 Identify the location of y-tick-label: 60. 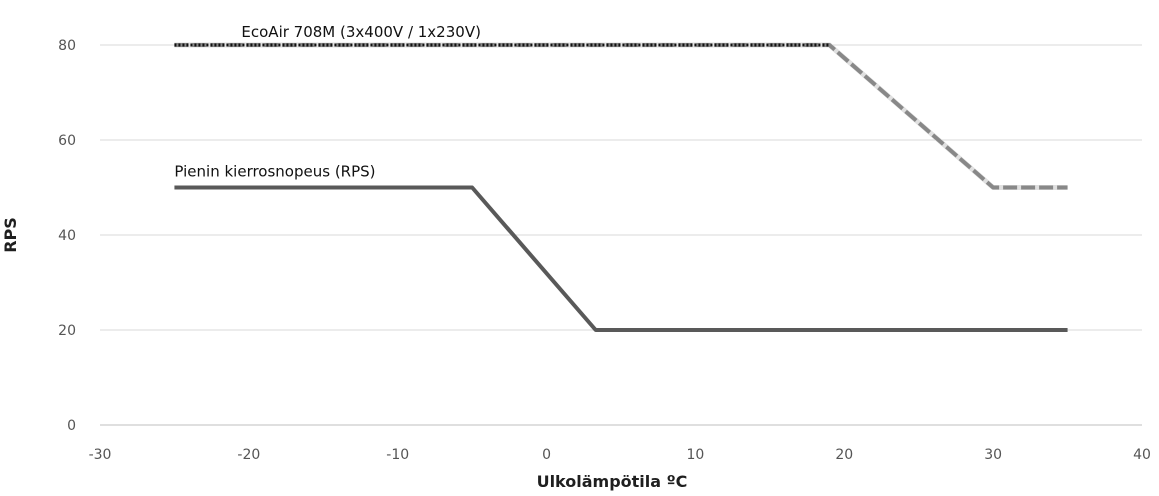
(67, 141).